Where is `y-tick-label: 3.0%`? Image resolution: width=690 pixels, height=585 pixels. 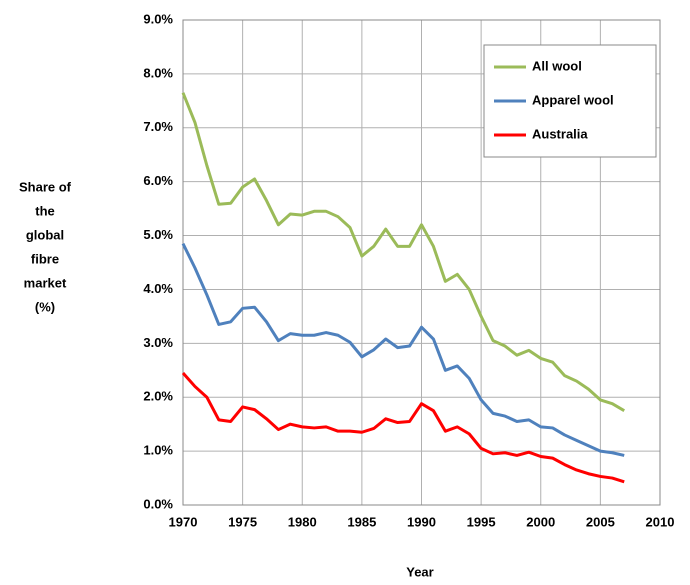
y-tick-label: 3.0% is located at coordinates (158, 342).